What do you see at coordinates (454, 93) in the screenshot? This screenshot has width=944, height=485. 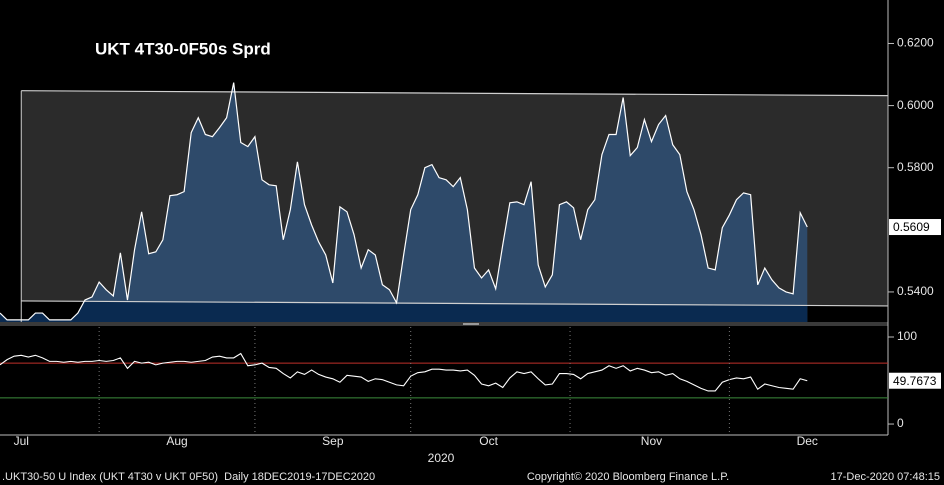 I see `channel-upper` at bounding box center [454, 93].